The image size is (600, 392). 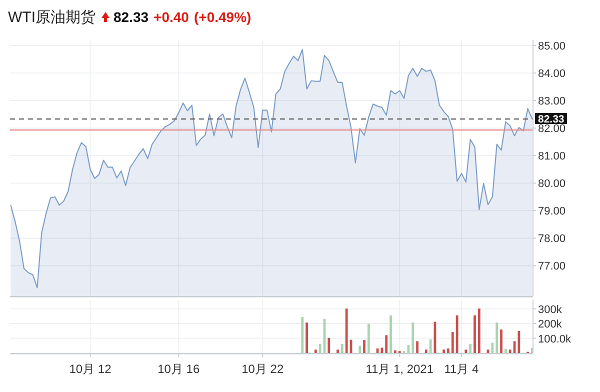 I want to click on y-tick-label: 200k, so click(x=550, y=324).